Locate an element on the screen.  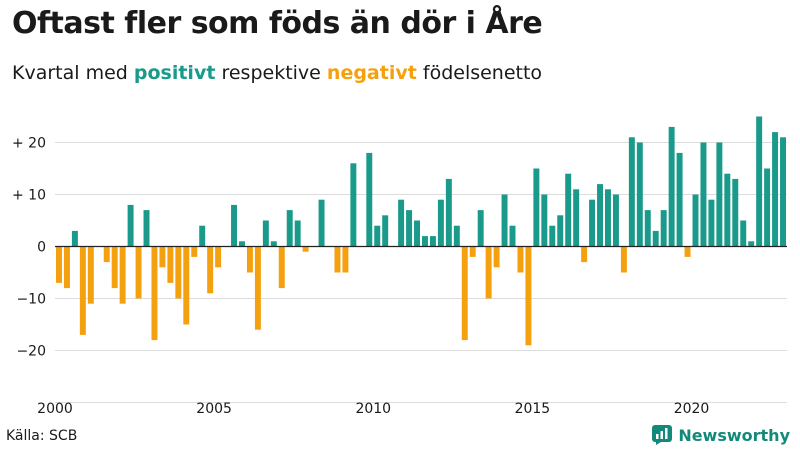
brand-logo: Newsworthy is located at coordinates (721, 435).